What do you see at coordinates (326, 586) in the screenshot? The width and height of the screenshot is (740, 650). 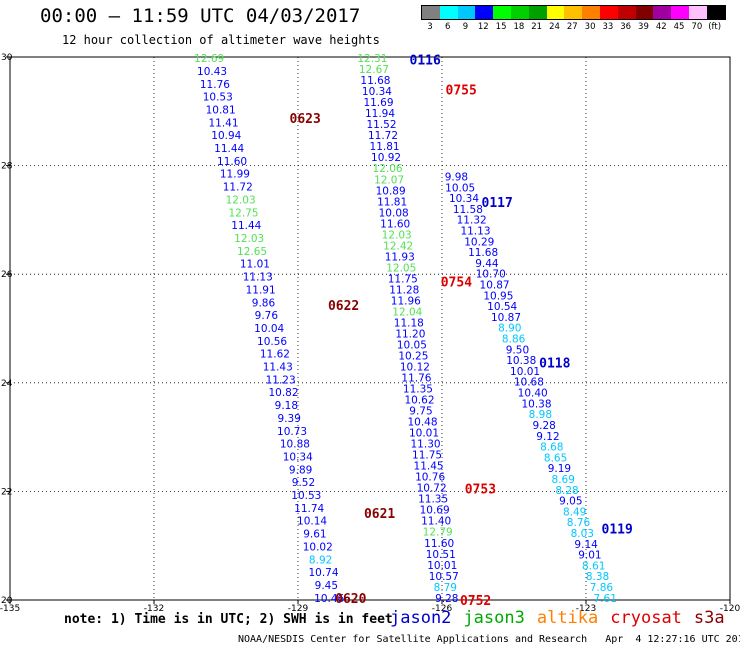 I see `swh-value: 9.45` at bounding box center [326, 586].